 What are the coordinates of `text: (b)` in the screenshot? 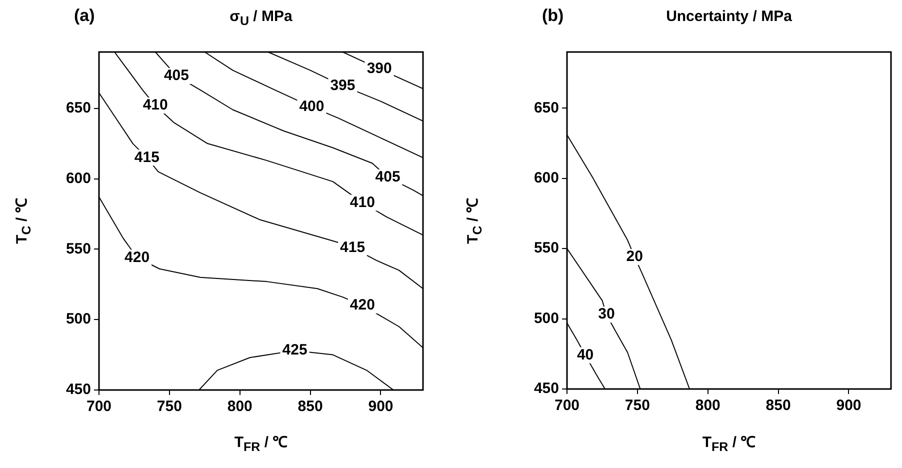 It's located at (553, 16).